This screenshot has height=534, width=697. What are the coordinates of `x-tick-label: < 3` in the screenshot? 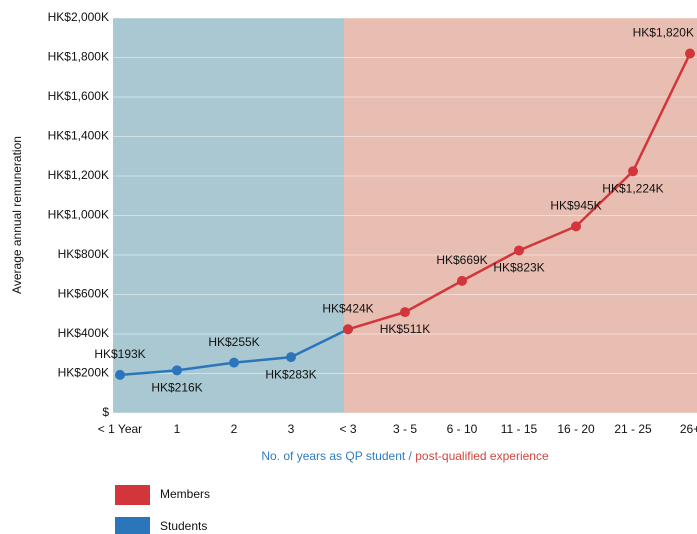 It's located at (347, 429).